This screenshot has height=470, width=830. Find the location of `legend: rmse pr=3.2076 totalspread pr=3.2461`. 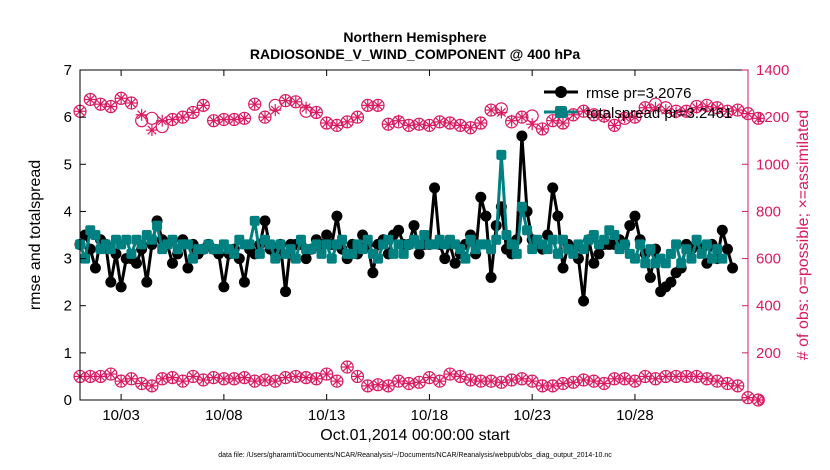

legend: rmse pr=3.2076 totalspread pr=3.2461 is located at coordinates (638, 103).